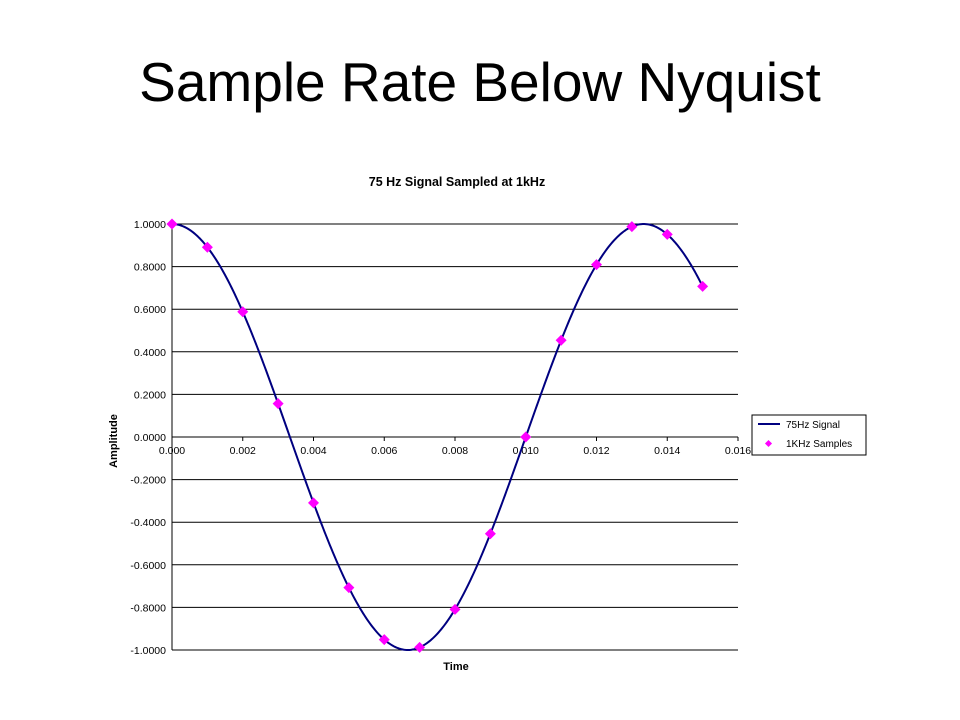 Image resolution: width=960 pixels, height=720 pixels. Describe the element at coordinates (384, 451) in the screenshot. I see `x-tick-label: 0.006` at that location.